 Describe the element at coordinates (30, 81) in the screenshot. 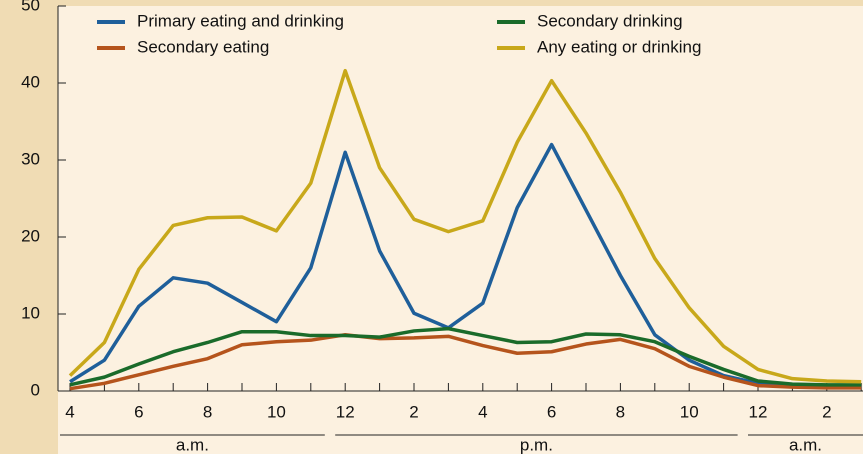

I see `y-tick-label: 40` at that location.